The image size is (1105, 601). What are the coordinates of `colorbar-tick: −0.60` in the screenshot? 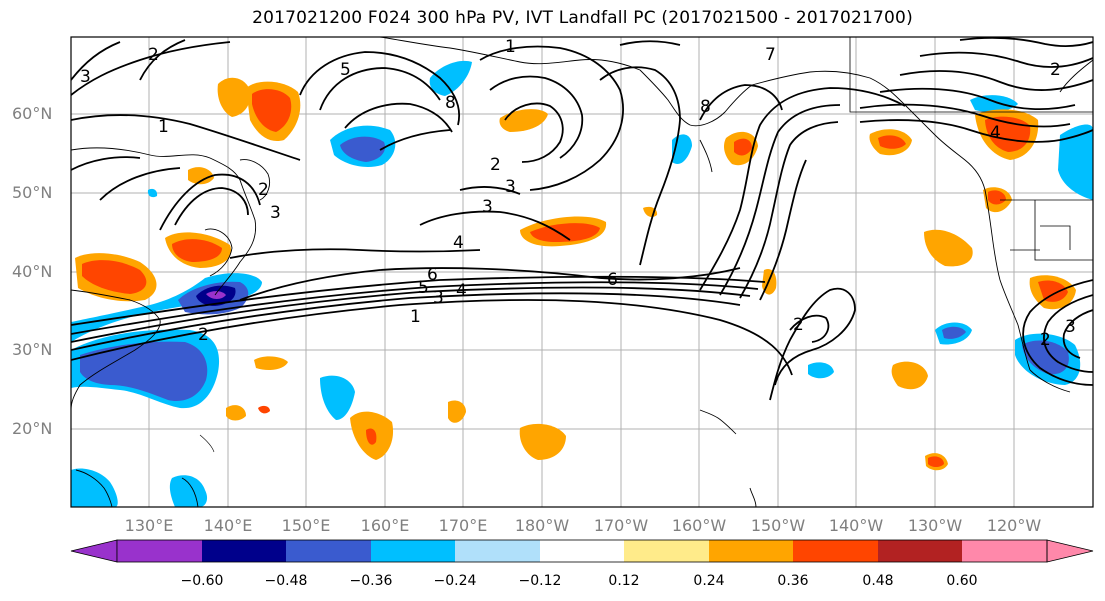 It's located at (202, 581).